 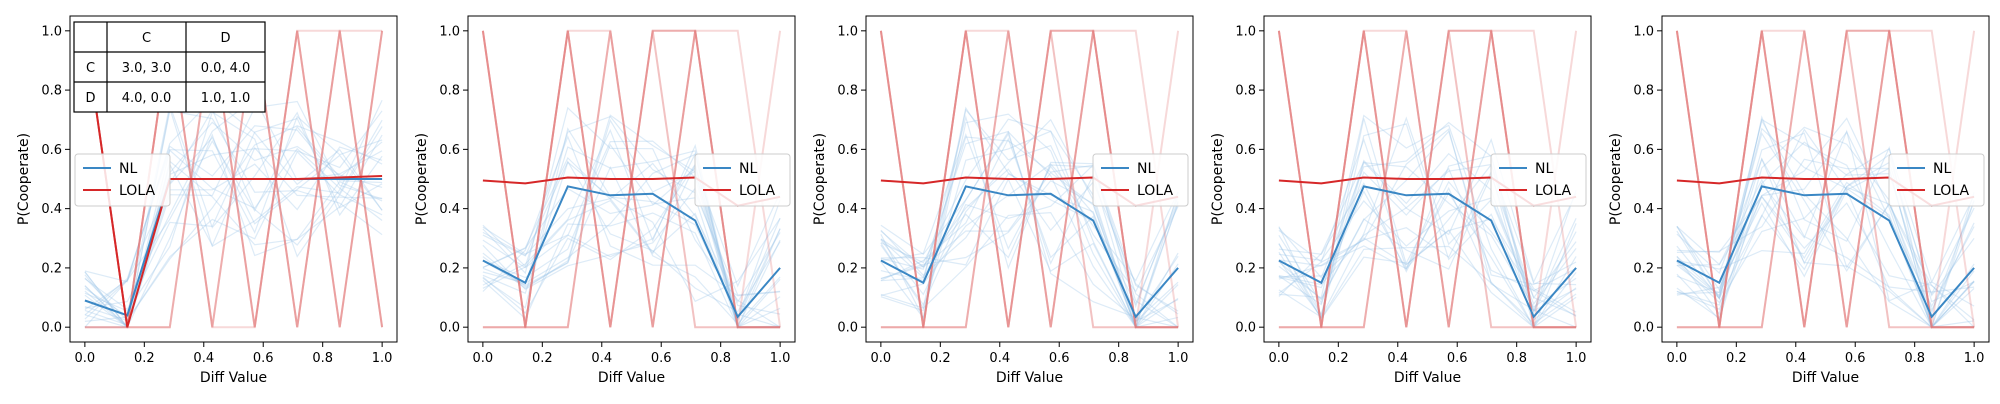 I want to click on table-frame, so click(x=169, y=67).